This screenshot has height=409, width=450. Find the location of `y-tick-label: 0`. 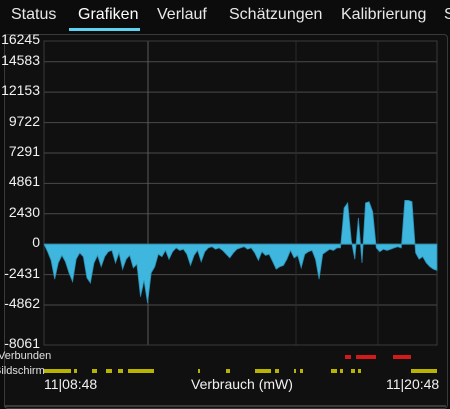

y-tick-label: 0 is located at coordinates (36, 242).